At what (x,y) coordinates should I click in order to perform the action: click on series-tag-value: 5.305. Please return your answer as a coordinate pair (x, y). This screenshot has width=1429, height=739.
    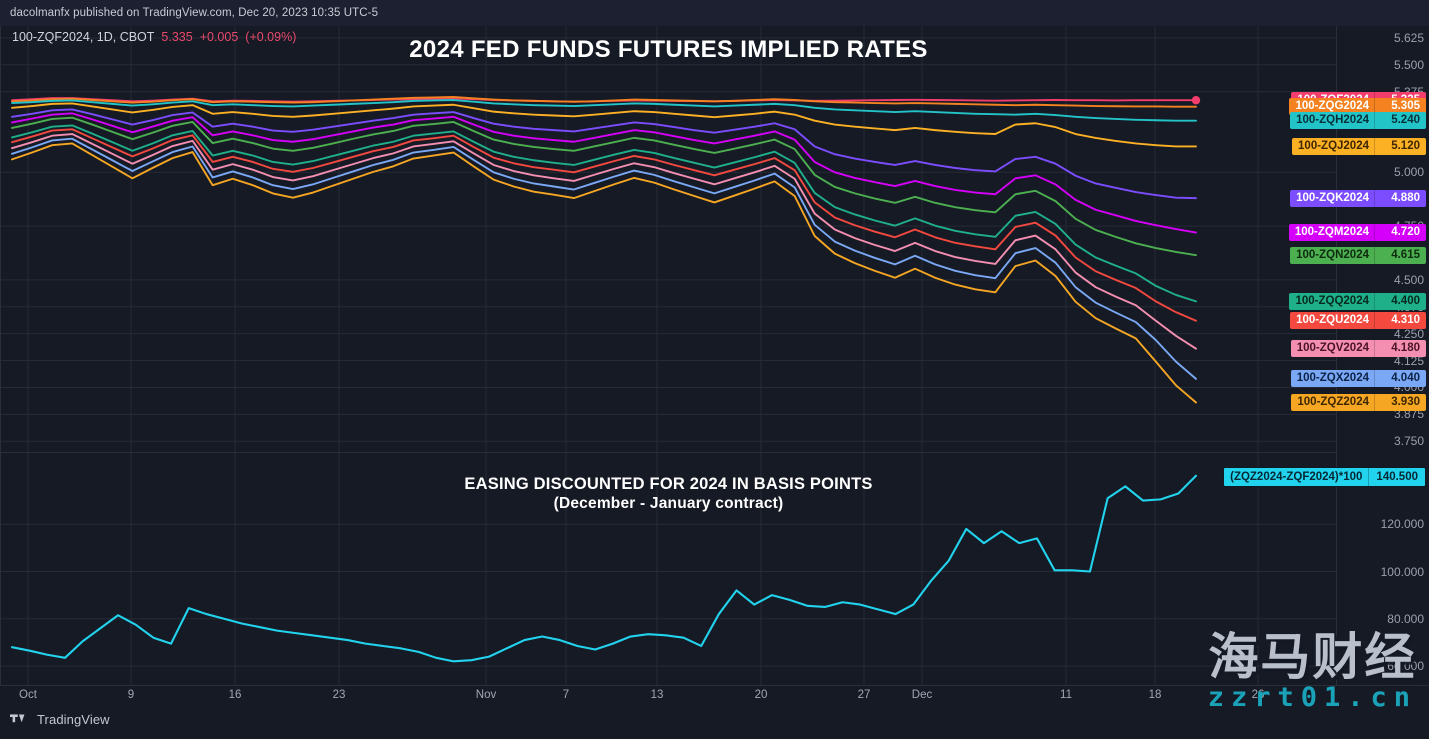
    Looking at the image, I should click on (1400, 107).